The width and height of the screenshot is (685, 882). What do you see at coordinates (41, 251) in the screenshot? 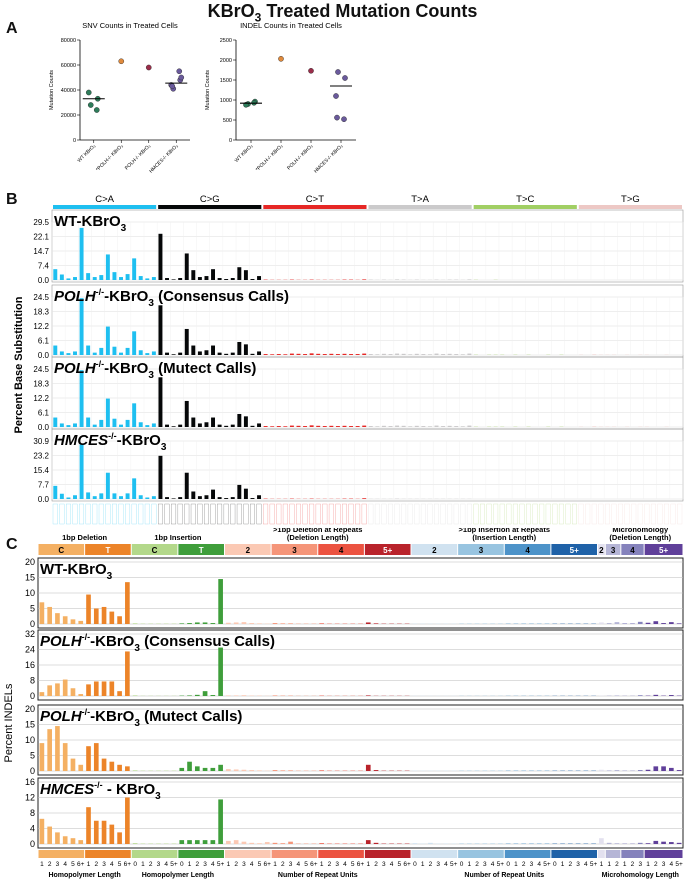
I see `sbs-ytick-label: 14.7` at bounding box center [41, 251].